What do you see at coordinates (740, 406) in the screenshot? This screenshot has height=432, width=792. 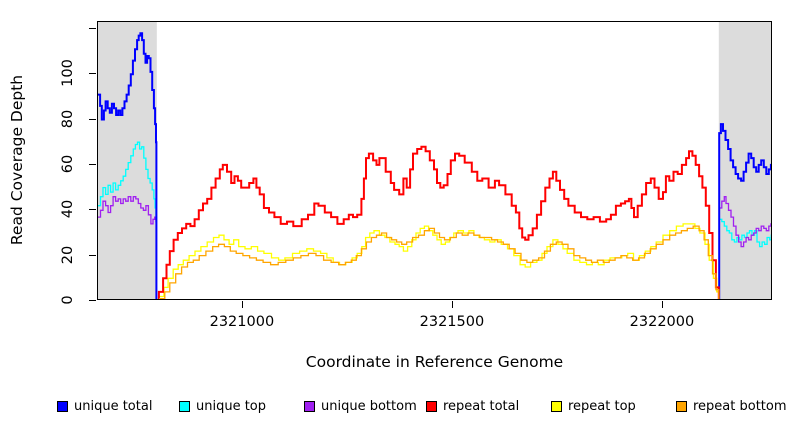 I see `legend-item-label: repeat bottom` at bounding box center [740, 406].